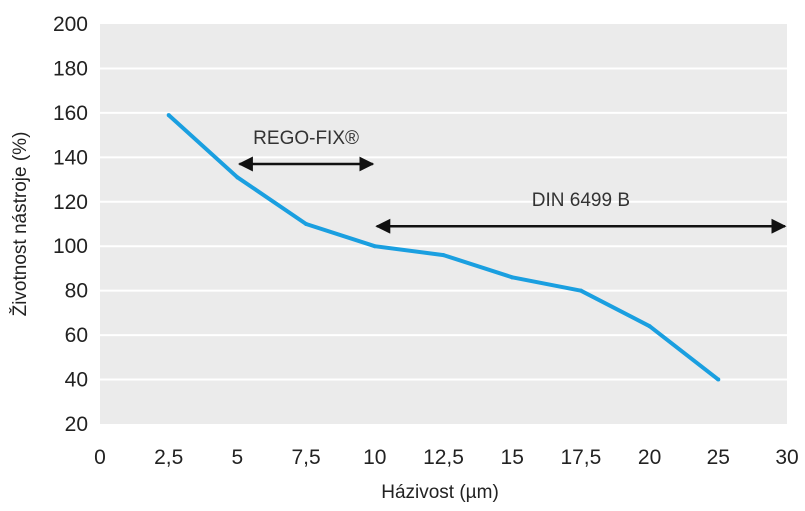  What do you see at coordinates (305, 457) in the screenshot?
I see `x-tick-label: 7,5` at bounding box center [305, 457].